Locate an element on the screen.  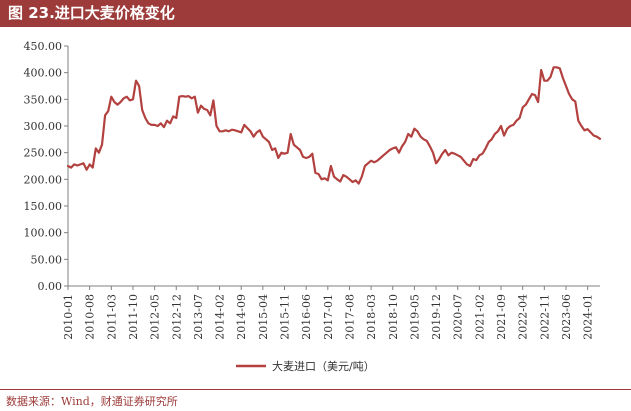
x-tick-label: 2024-01 is located at coordinates (588, 317).